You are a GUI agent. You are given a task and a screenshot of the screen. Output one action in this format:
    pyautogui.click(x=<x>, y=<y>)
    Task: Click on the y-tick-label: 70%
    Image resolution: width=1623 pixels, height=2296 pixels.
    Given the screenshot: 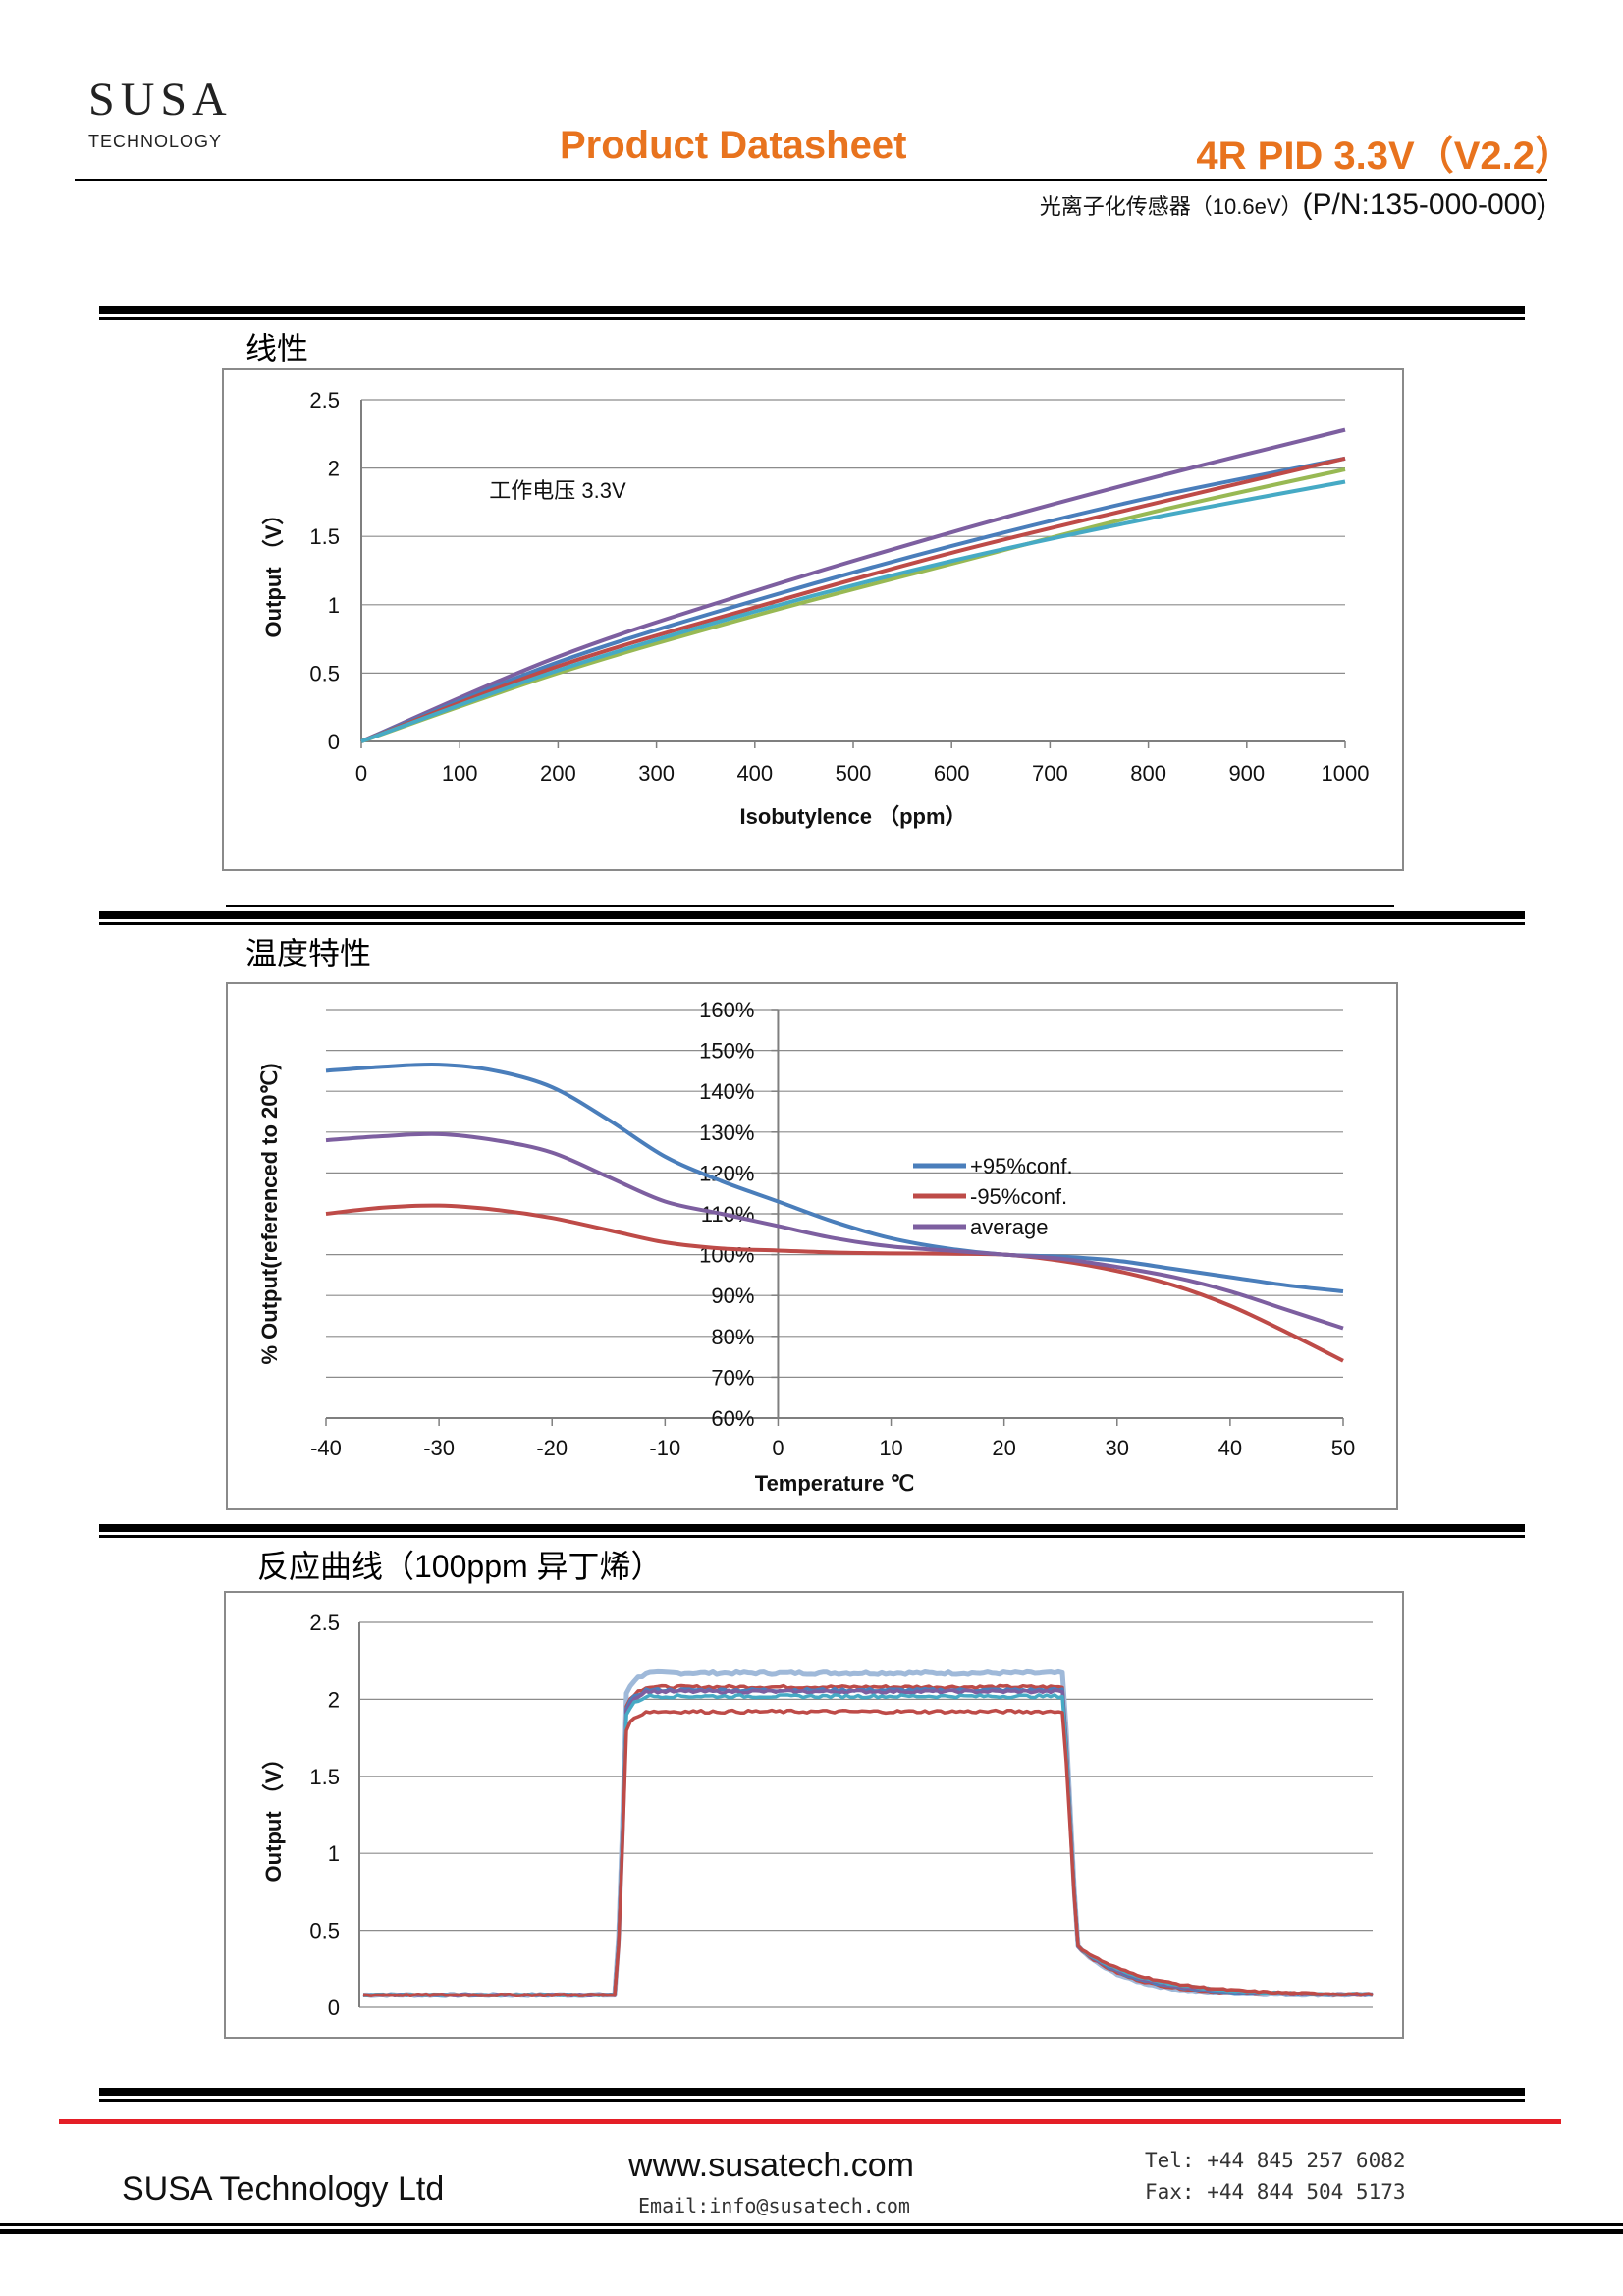 What is the action you would take?
    pyautogui.click(x=732, y=1377)
    